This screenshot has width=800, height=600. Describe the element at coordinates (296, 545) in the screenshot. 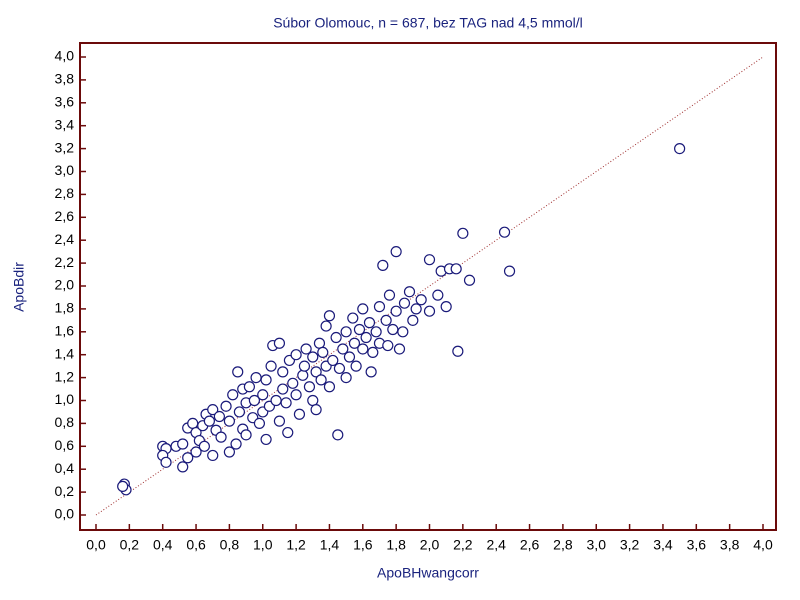

I see `x-tick-label: 1,2` at that location.